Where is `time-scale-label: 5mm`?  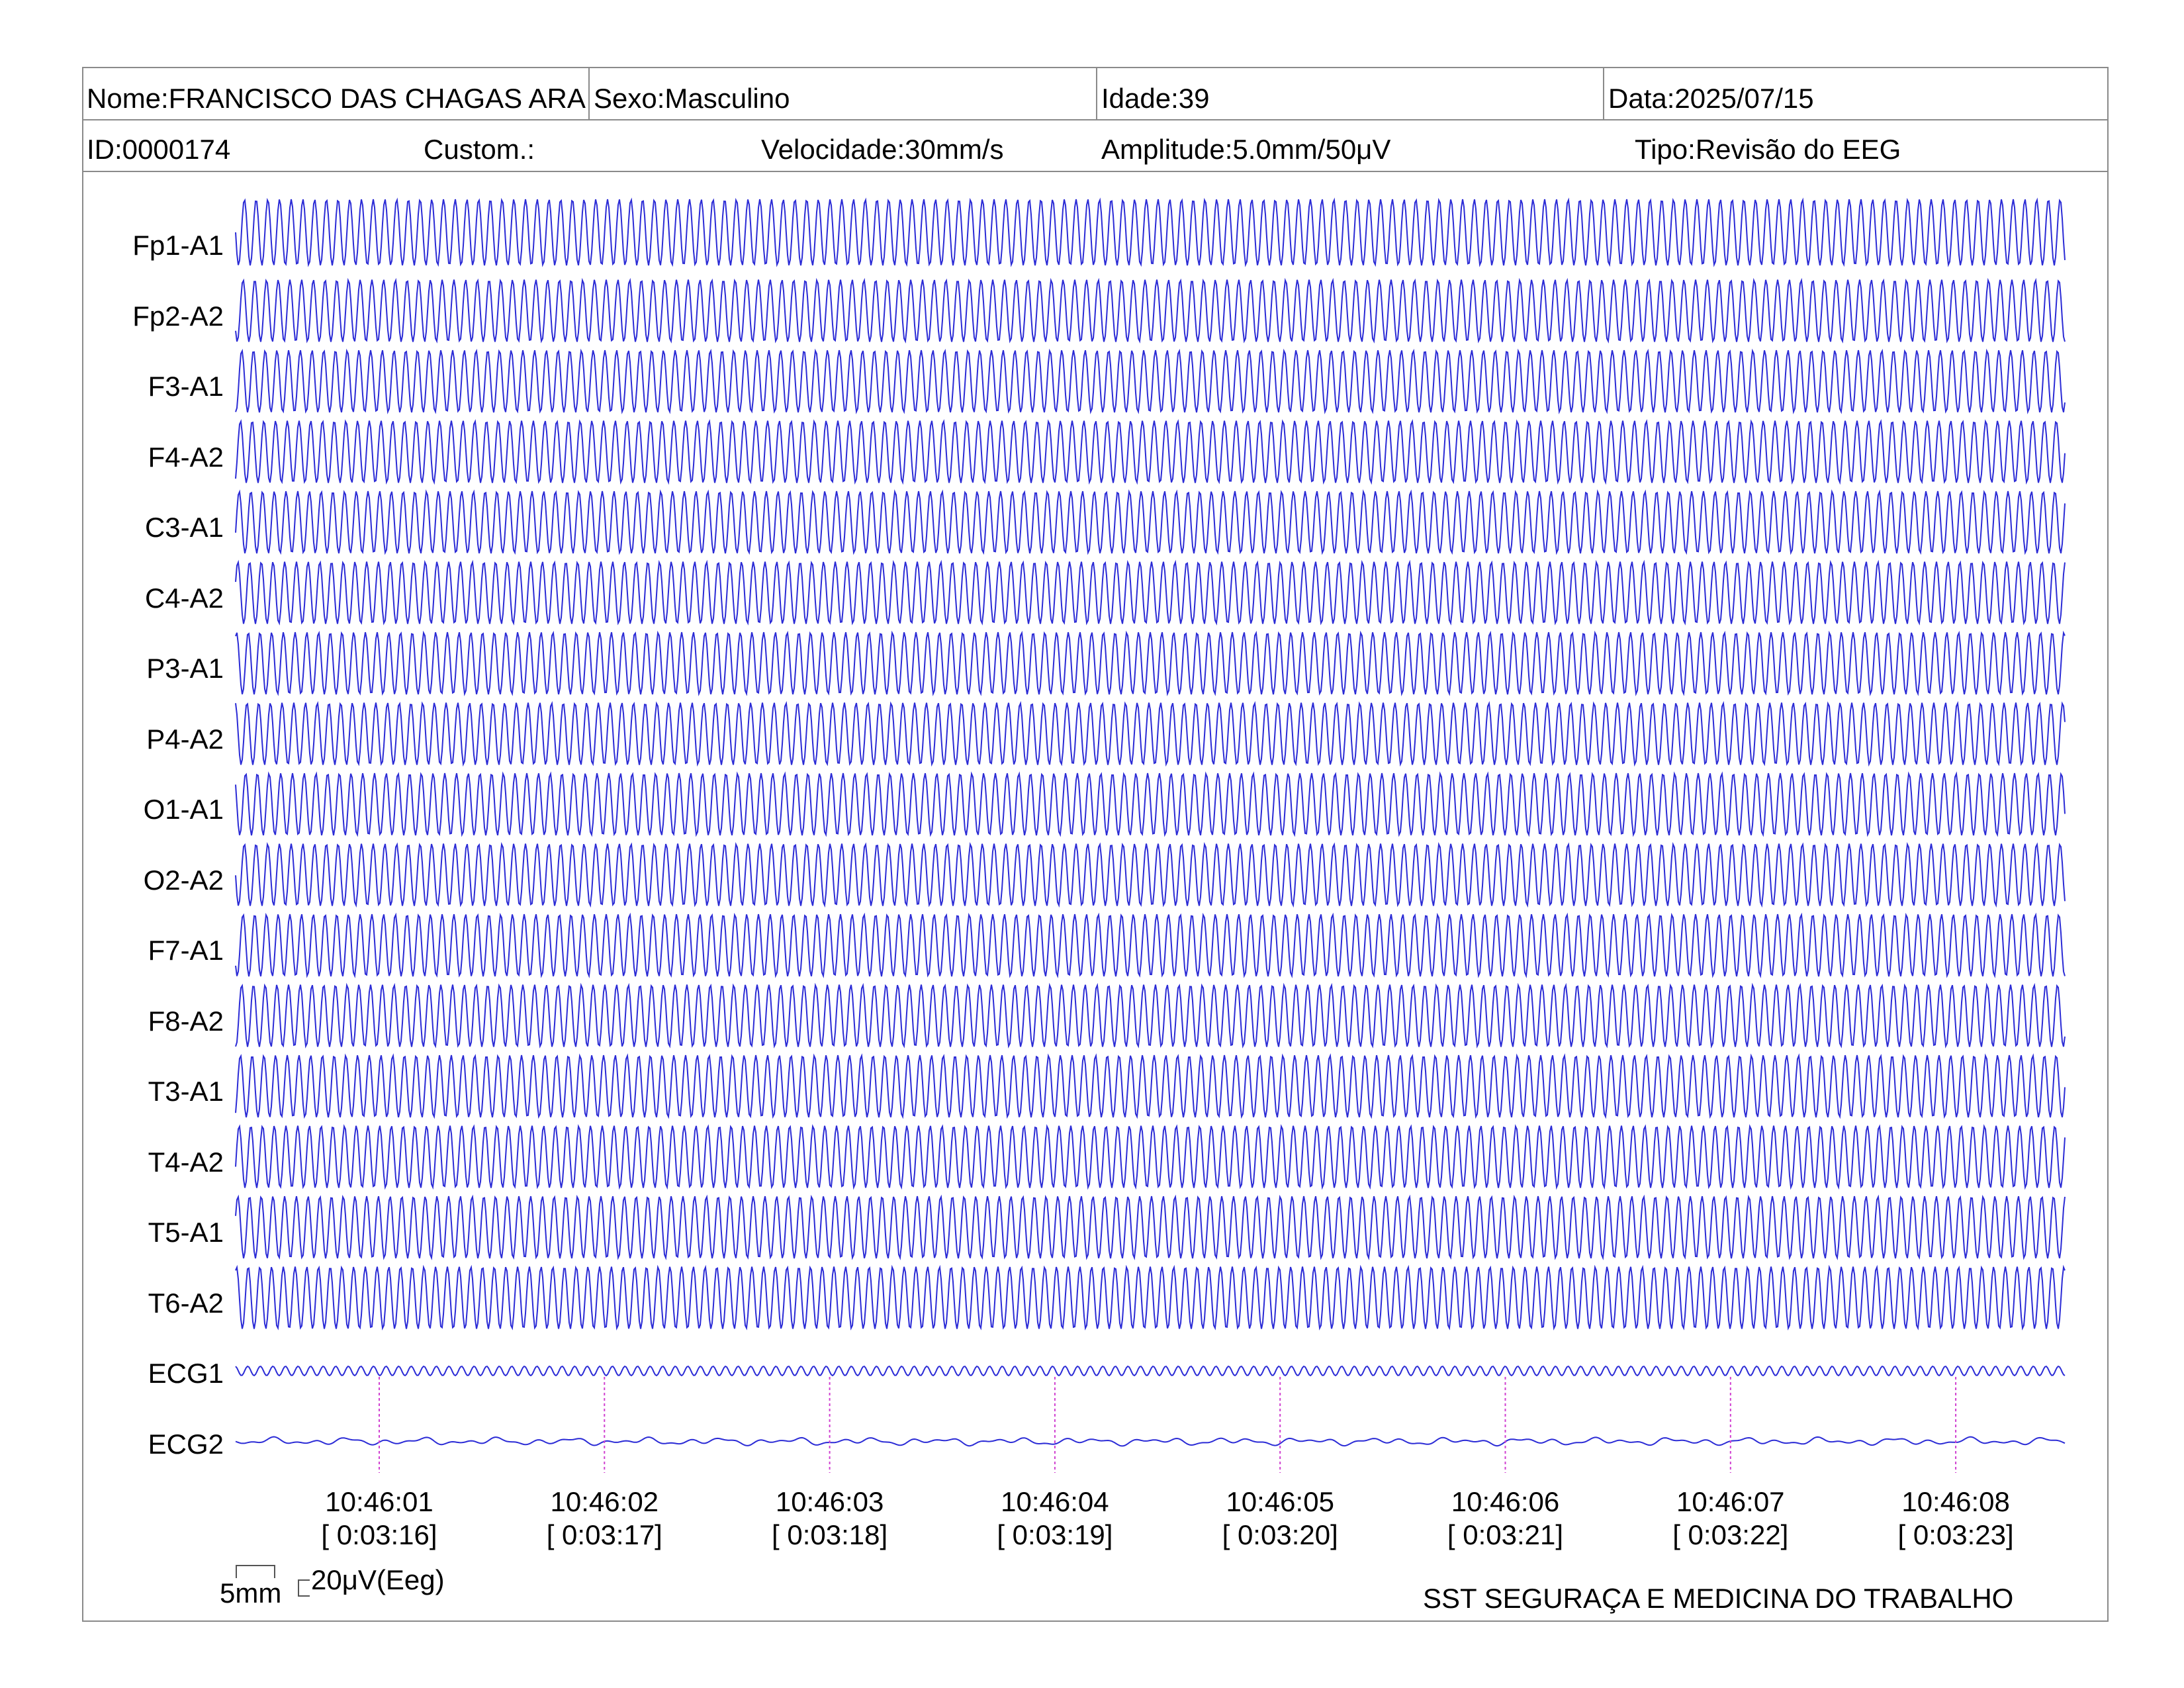
time-scale-label: 5mm is located at coordinates (251, 1593).